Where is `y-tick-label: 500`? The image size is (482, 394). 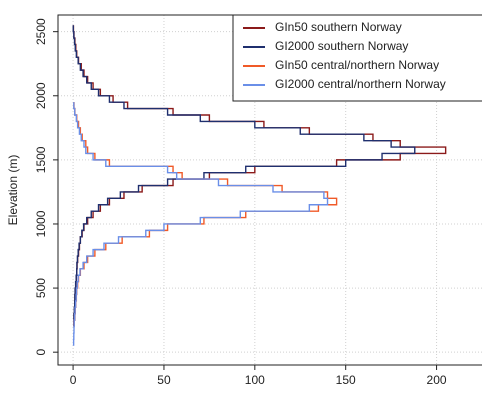
y-tick-label: 500 is located at coordinates (41, 288).